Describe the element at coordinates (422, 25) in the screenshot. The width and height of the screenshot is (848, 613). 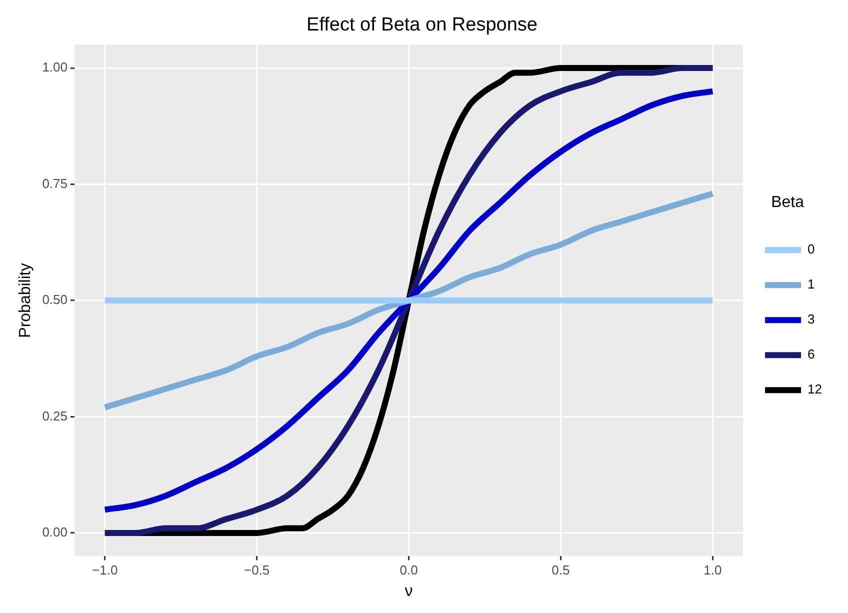
I see `chart-title: Effect of Beta on Response` at that location.